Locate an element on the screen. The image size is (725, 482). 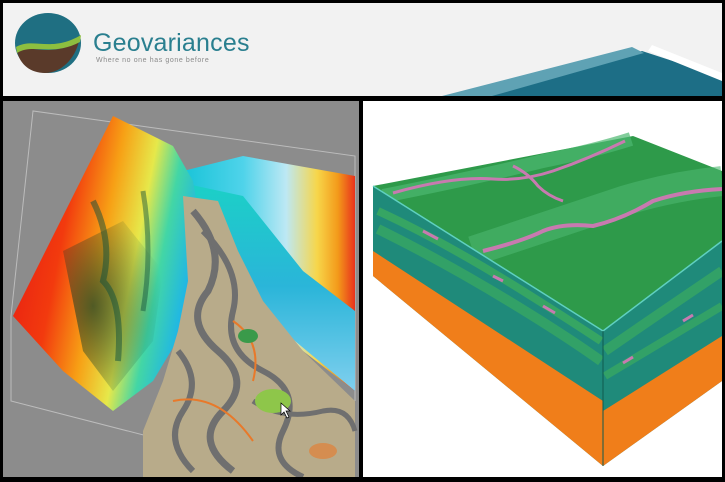
tagline: Where no one has gone before is located at coordinates (153, 60).